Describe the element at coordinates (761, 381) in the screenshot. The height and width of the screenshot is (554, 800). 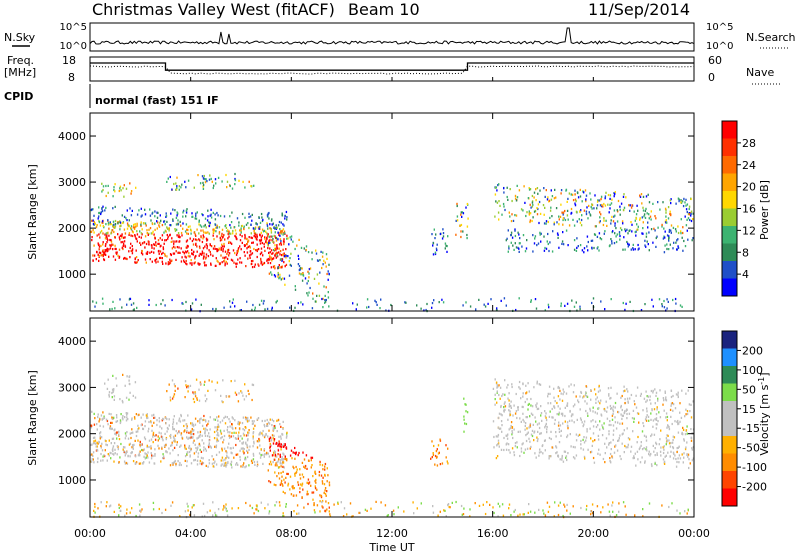
I see `velocity-colorbar-label-sup: -1` at that location.